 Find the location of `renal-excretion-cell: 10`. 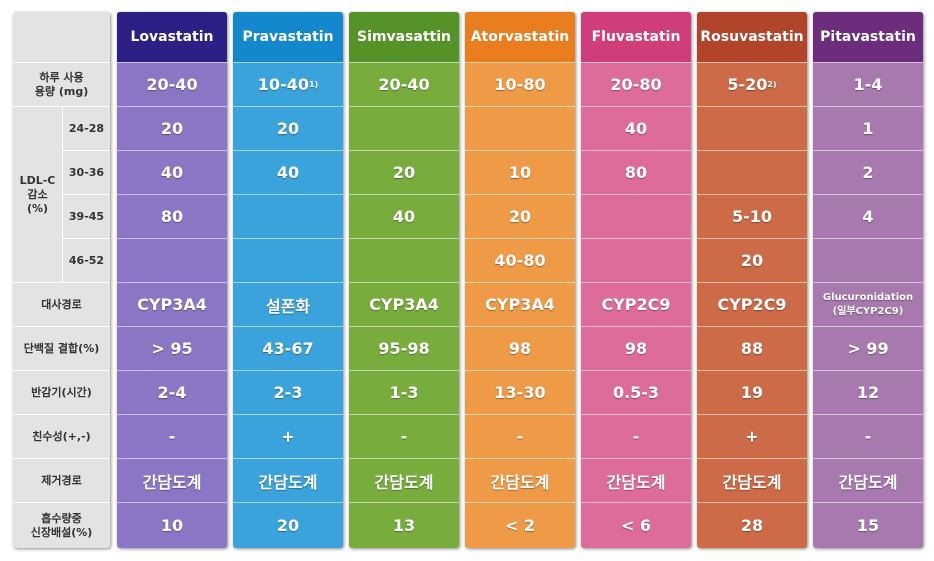

renal-excretion-cell: 10 is located at coordinates (172, 525).